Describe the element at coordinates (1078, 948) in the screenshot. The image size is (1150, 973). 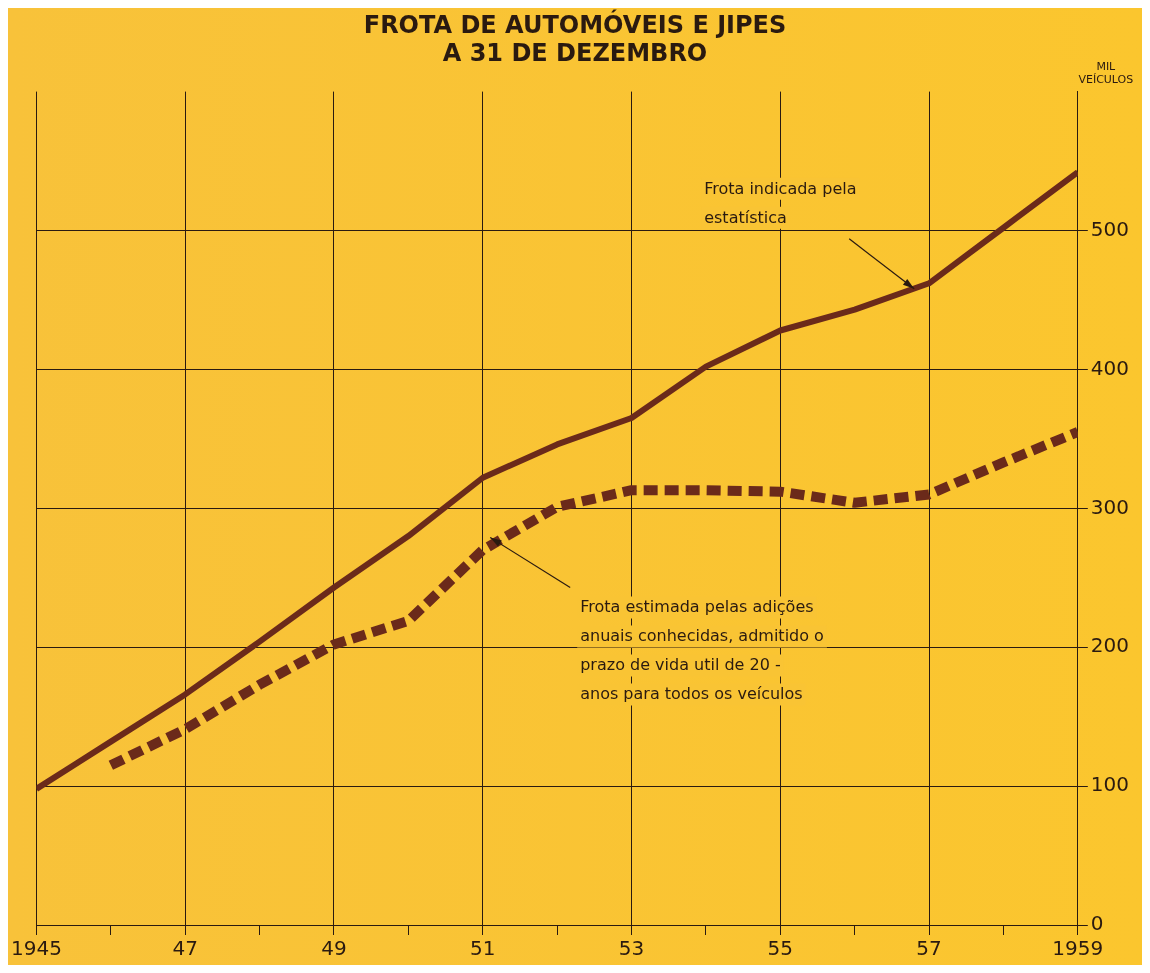
I see `x-tick-label: 1959` at that location.